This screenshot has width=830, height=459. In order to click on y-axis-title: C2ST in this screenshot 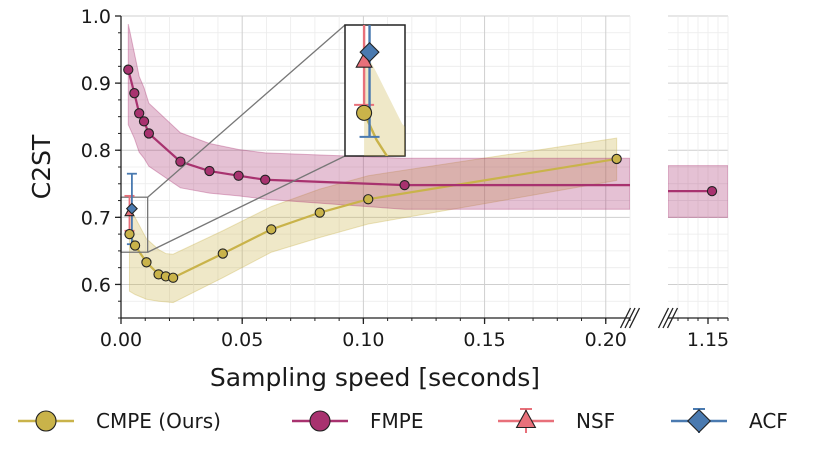, I will do `click(41, 166)`.